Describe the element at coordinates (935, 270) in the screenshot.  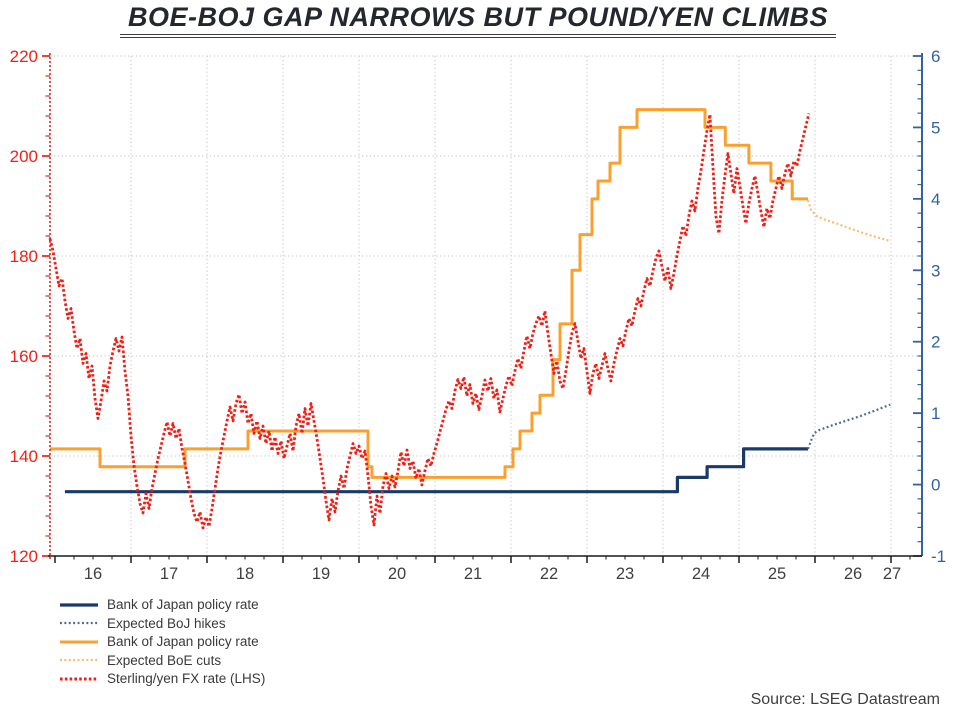
I see `svg-text: 3` at that location.